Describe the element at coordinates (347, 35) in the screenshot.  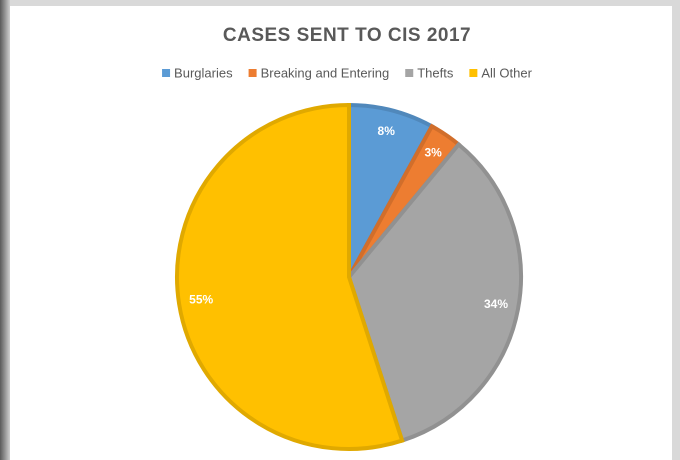
I see `chart-title: CASES SENT TO CIS 2017` at that location.